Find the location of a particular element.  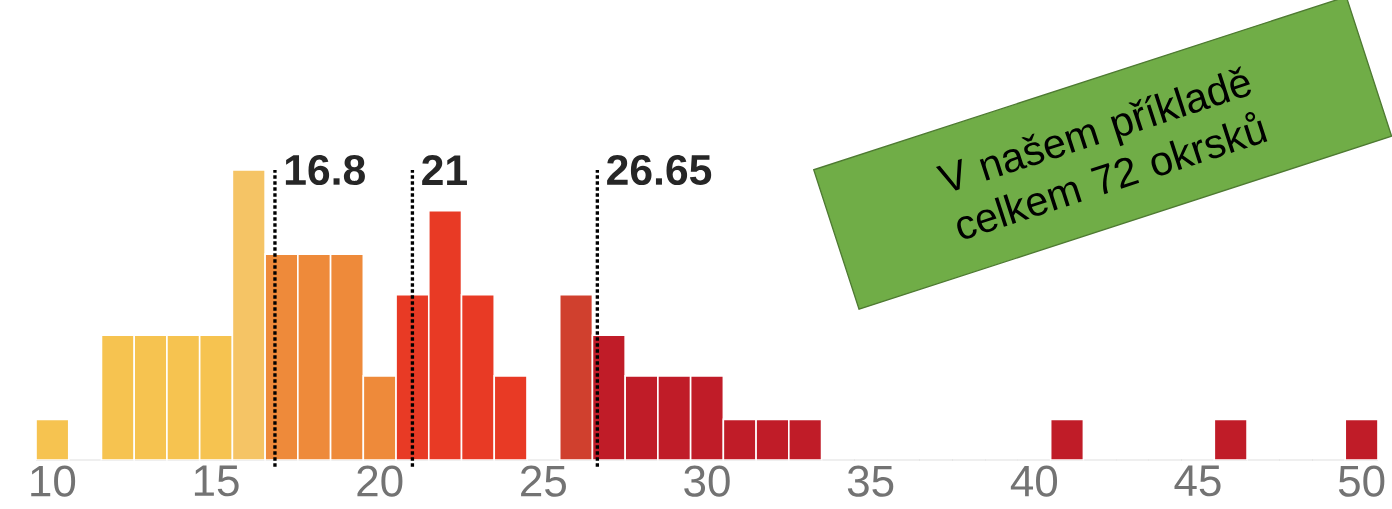

ref-line-label: 26.65 is located at coordinates (659, 170).